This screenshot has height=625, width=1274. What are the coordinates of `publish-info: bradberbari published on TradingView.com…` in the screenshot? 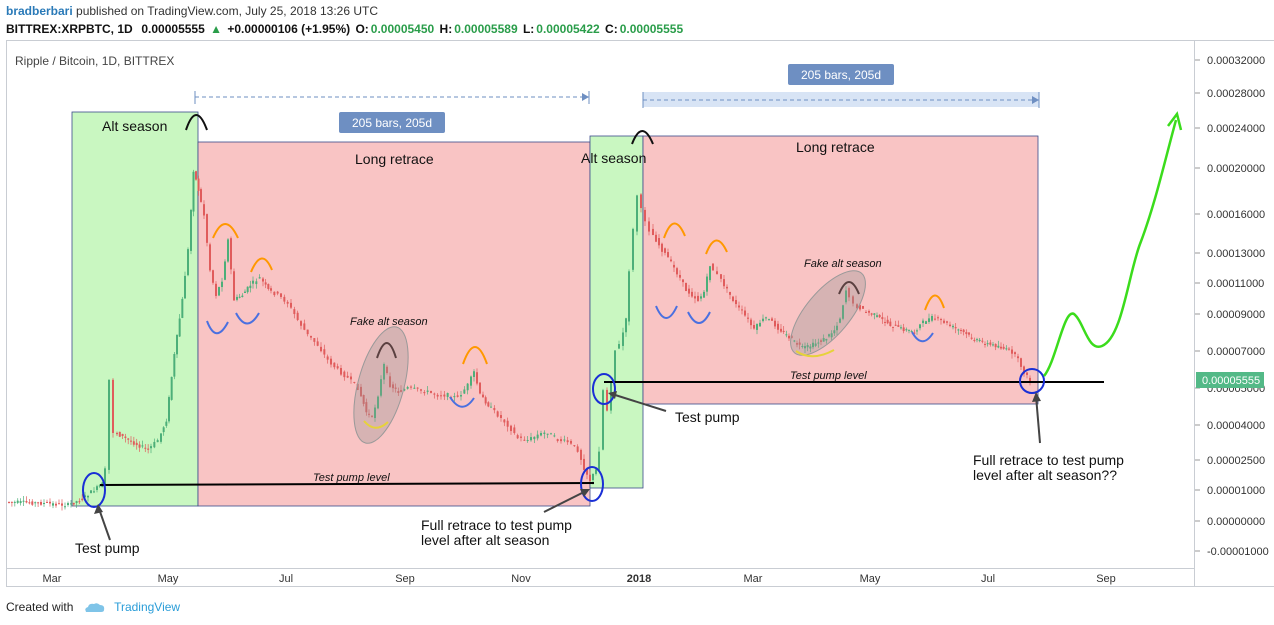 It's located at (192, 11).